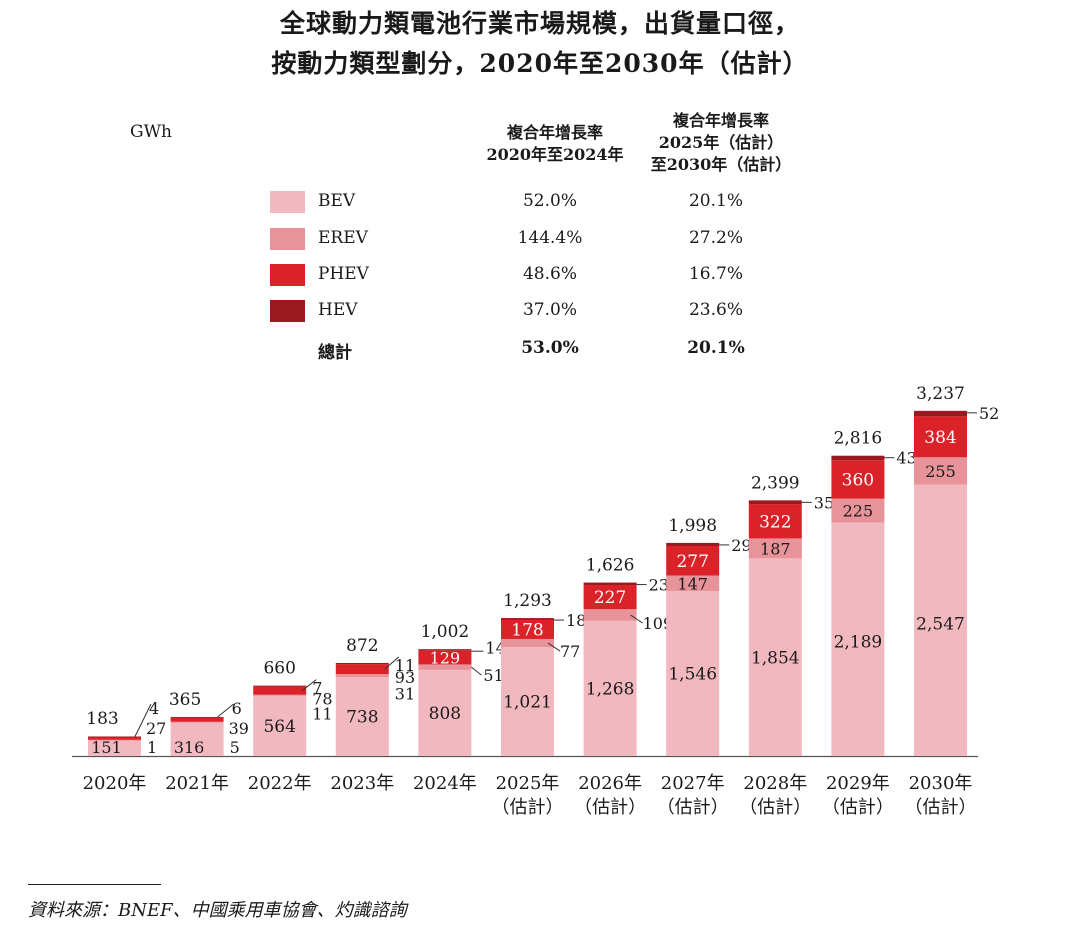 This screenshot has width=1080, height=926. Describe the element at coordinates (237, 708) in the screenshot. I see `label-hev-1: 6` at that location.